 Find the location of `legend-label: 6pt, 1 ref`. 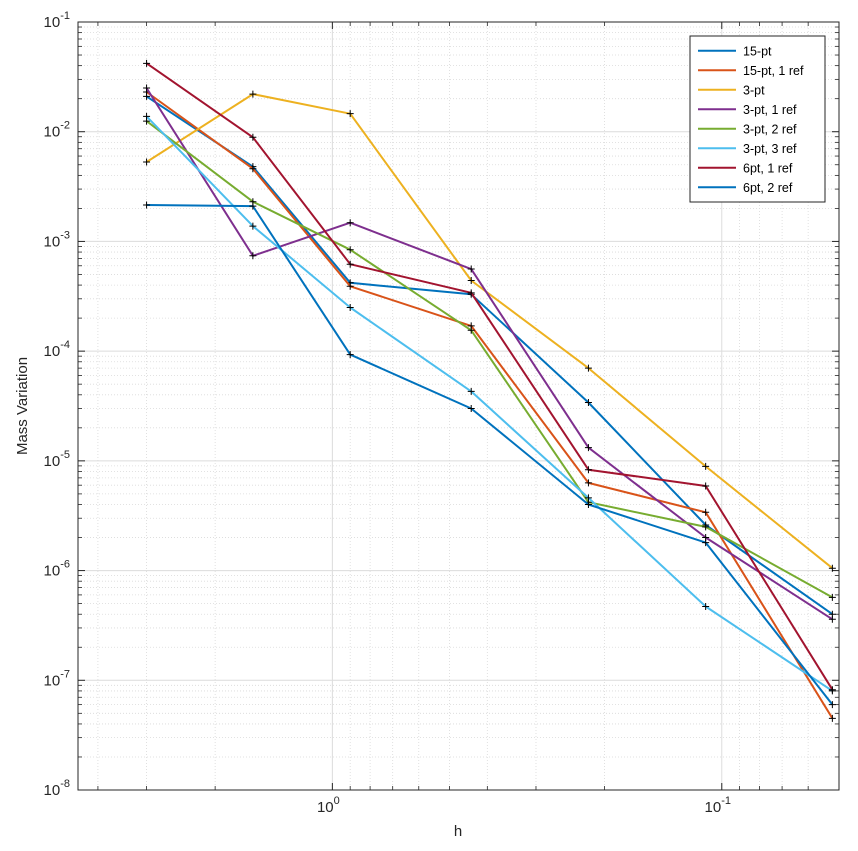

legend-label: 6pt, 1 ref is located at coordinates (768, 168).